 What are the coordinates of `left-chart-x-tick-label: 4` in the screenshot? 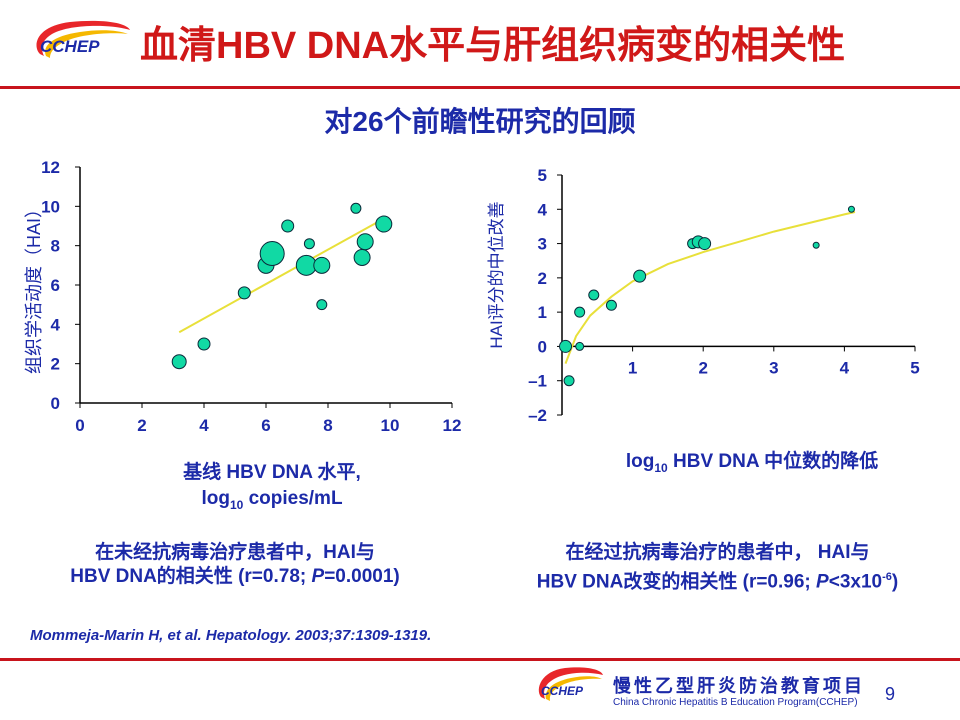 It's located at (204, 425).